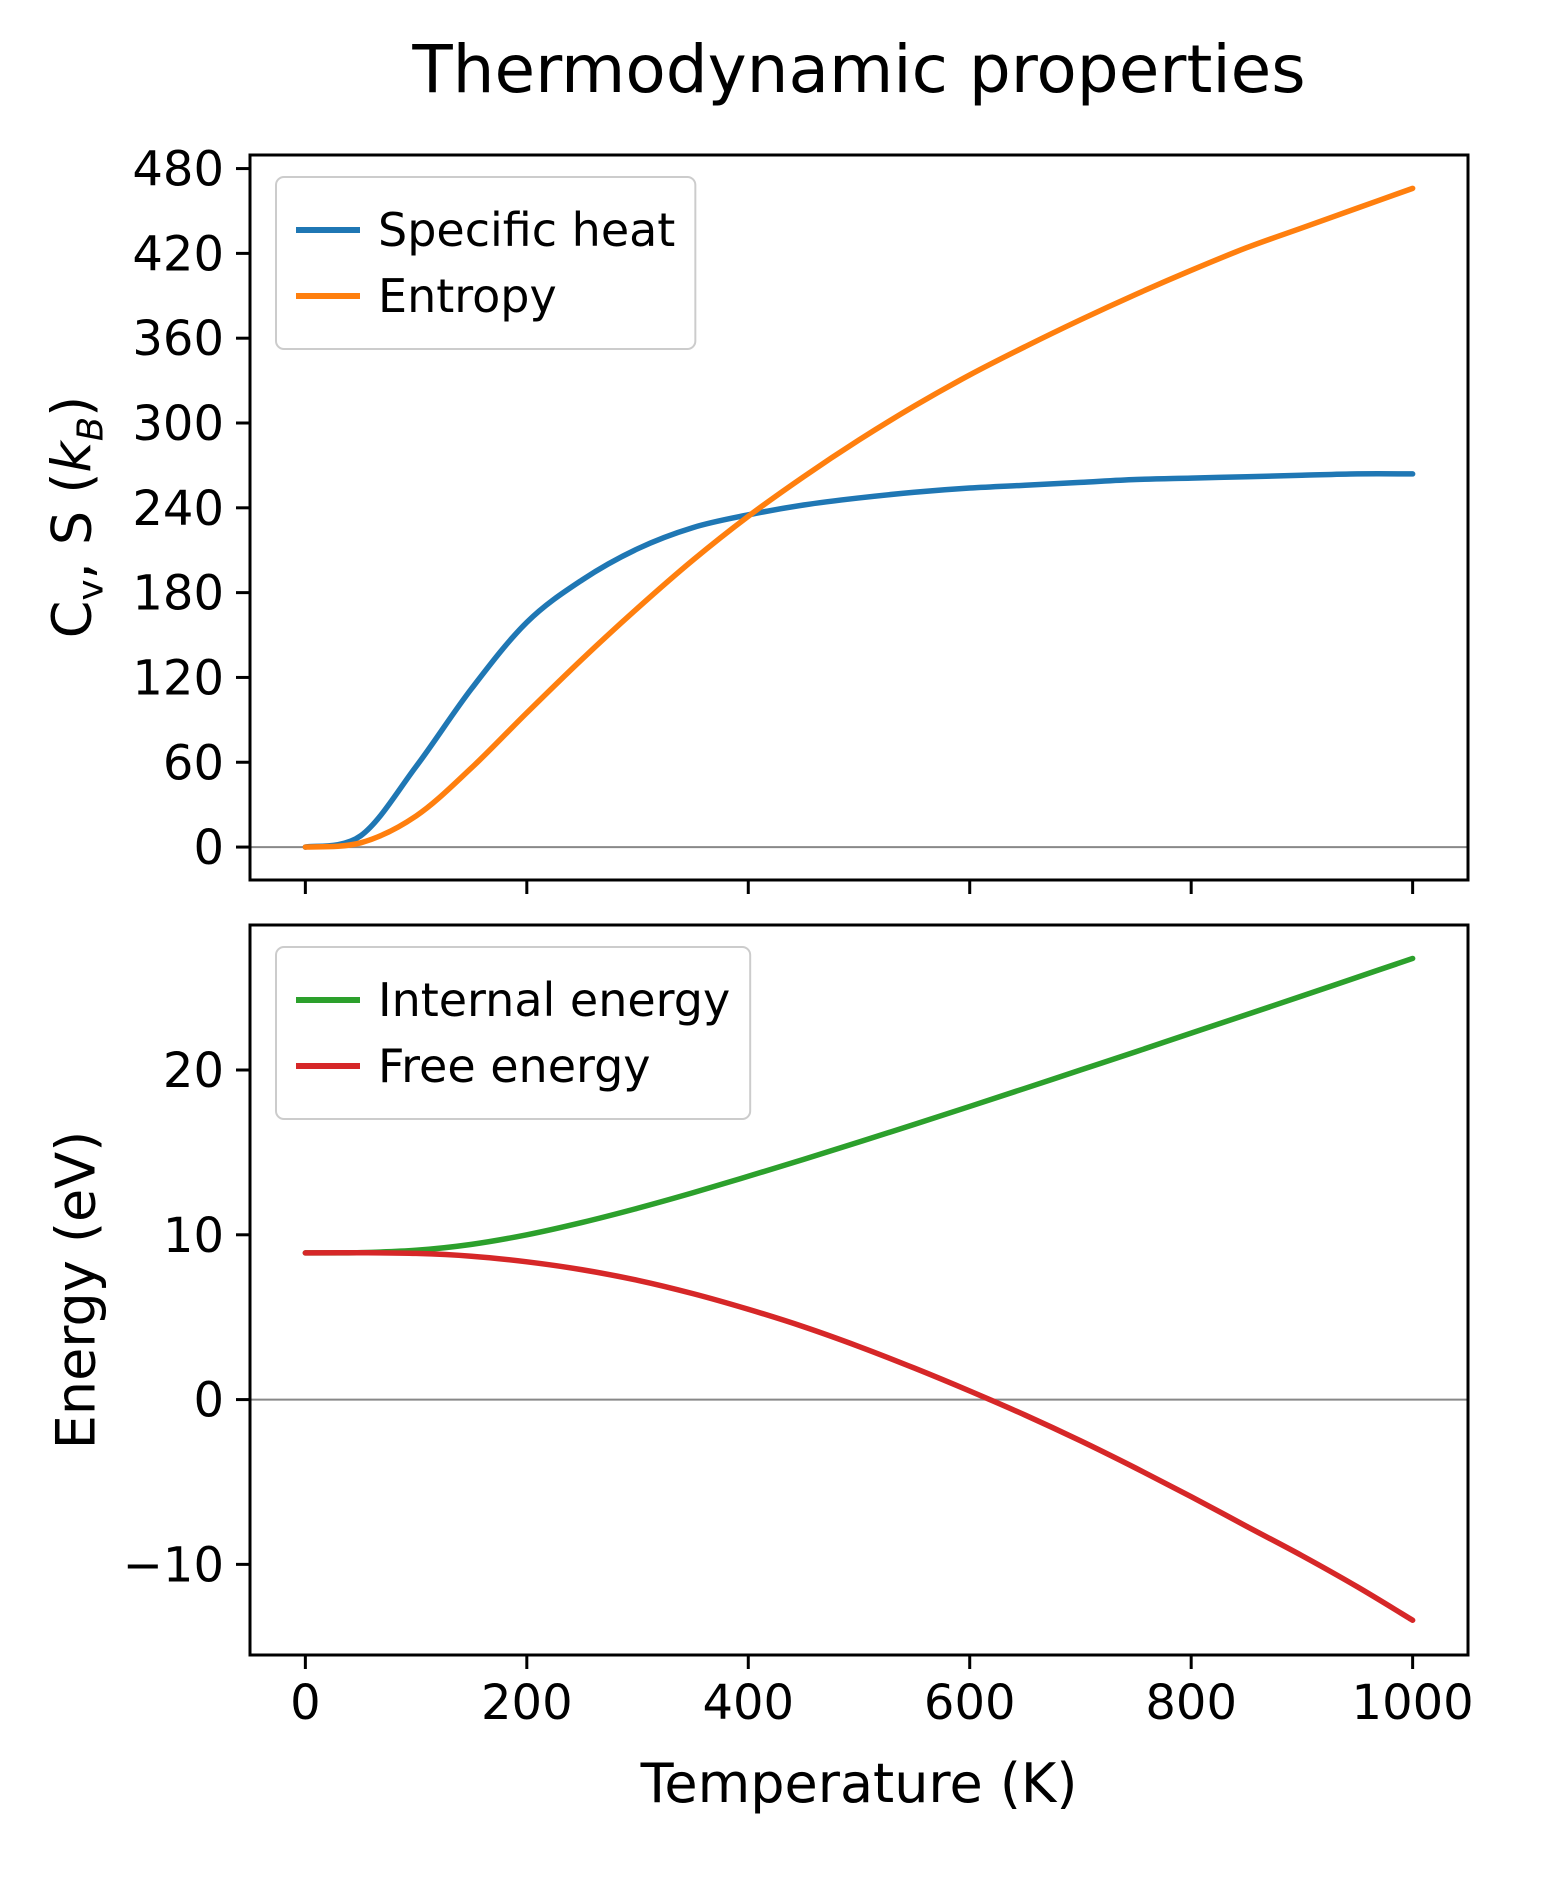 The width and height of the screenshot is (1546, 1901). What do you see at coordinates (178, 339) in the screenshot?
I see `y-tick-label: 360` at bounding box center [178, 339].